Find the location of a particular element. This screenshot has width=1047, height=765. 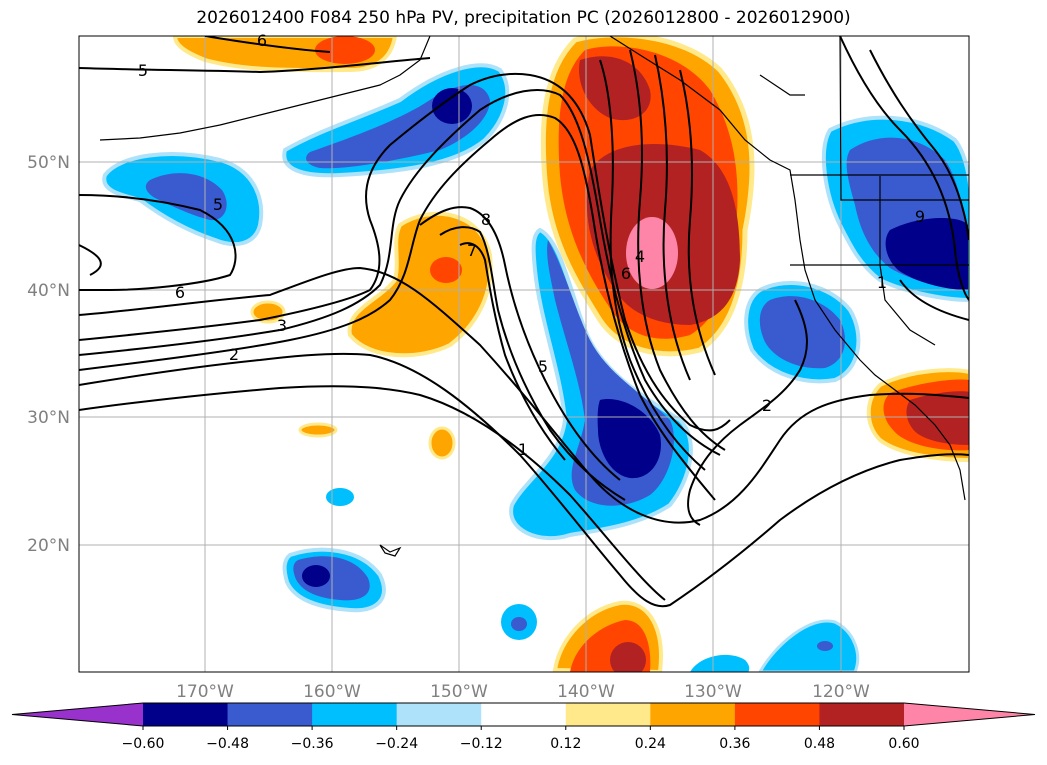

colorbar-tick-label: 0.36 is located at coordinates (734, 744).